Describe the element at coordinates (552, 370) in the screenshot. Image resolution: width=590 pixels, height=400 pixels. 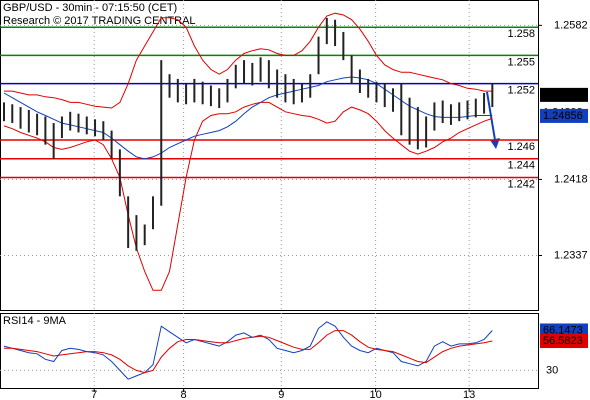
I see `y-tick-label: 30` at that location.